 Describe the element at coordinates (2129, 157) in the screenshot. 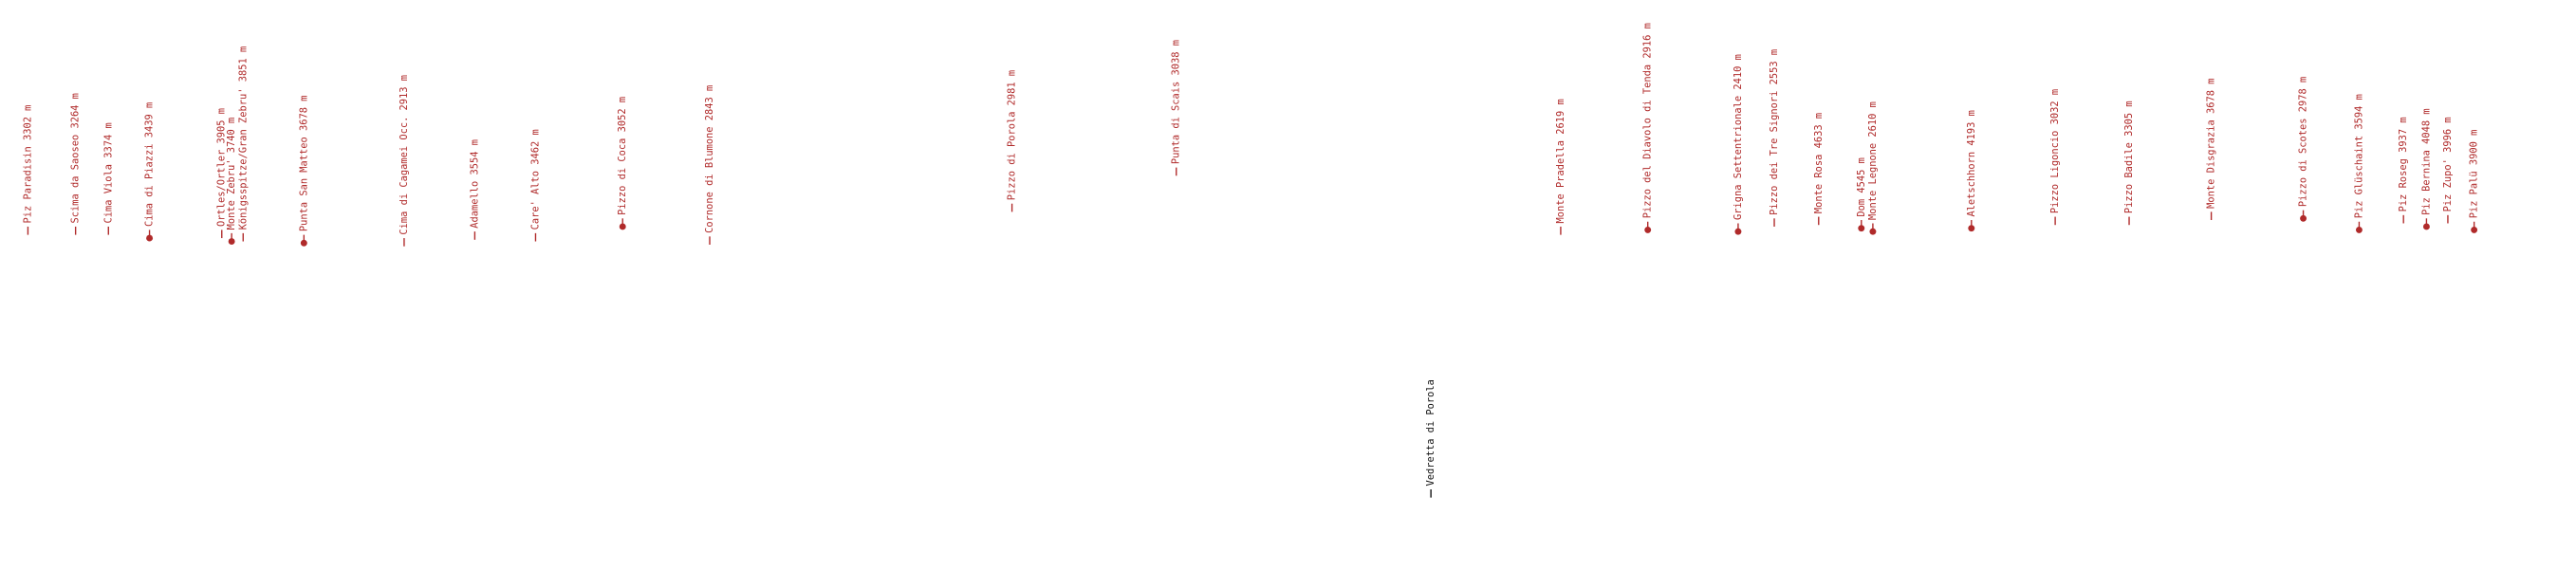

I see `peak-label: Pizzo Badile 3305 m` at that location.